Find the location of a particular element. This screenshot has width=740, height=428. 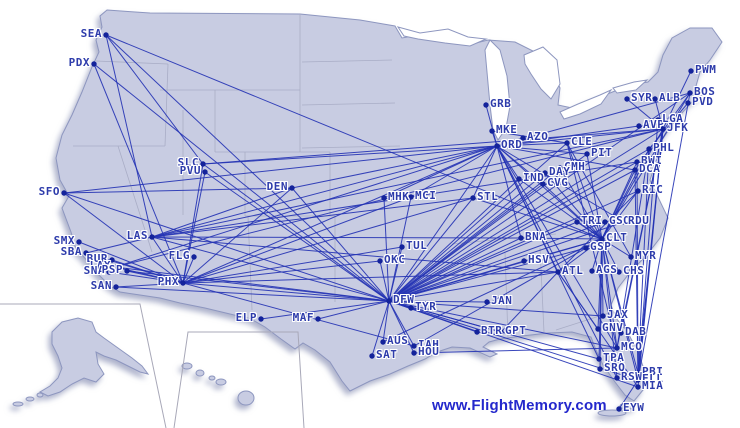

airport-dot-TYR is located at coordinates (411, 308).